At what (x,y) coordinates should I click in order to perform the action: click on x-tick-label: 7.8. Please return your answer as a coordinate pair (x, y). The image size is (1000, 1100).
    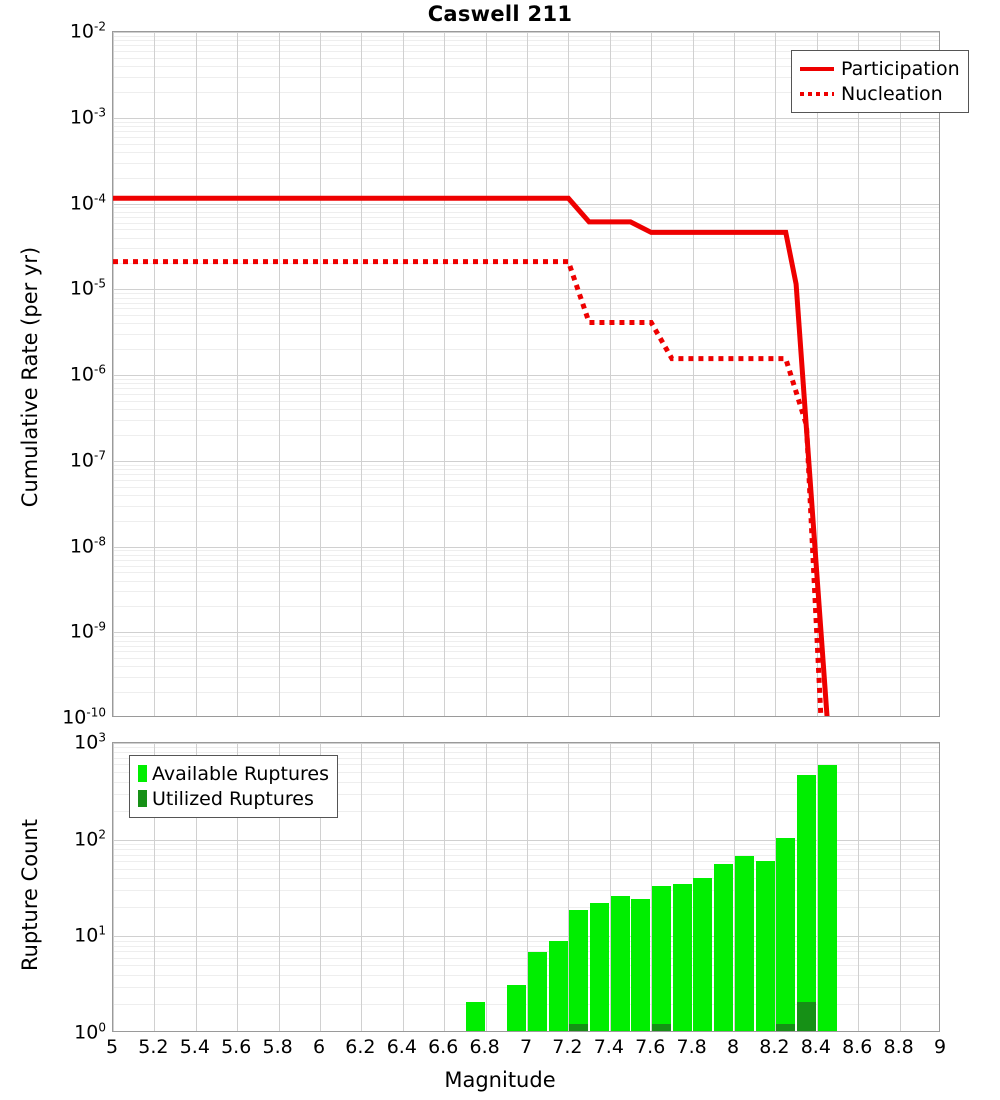
    Looking at the image, I should click on (691, 1047).